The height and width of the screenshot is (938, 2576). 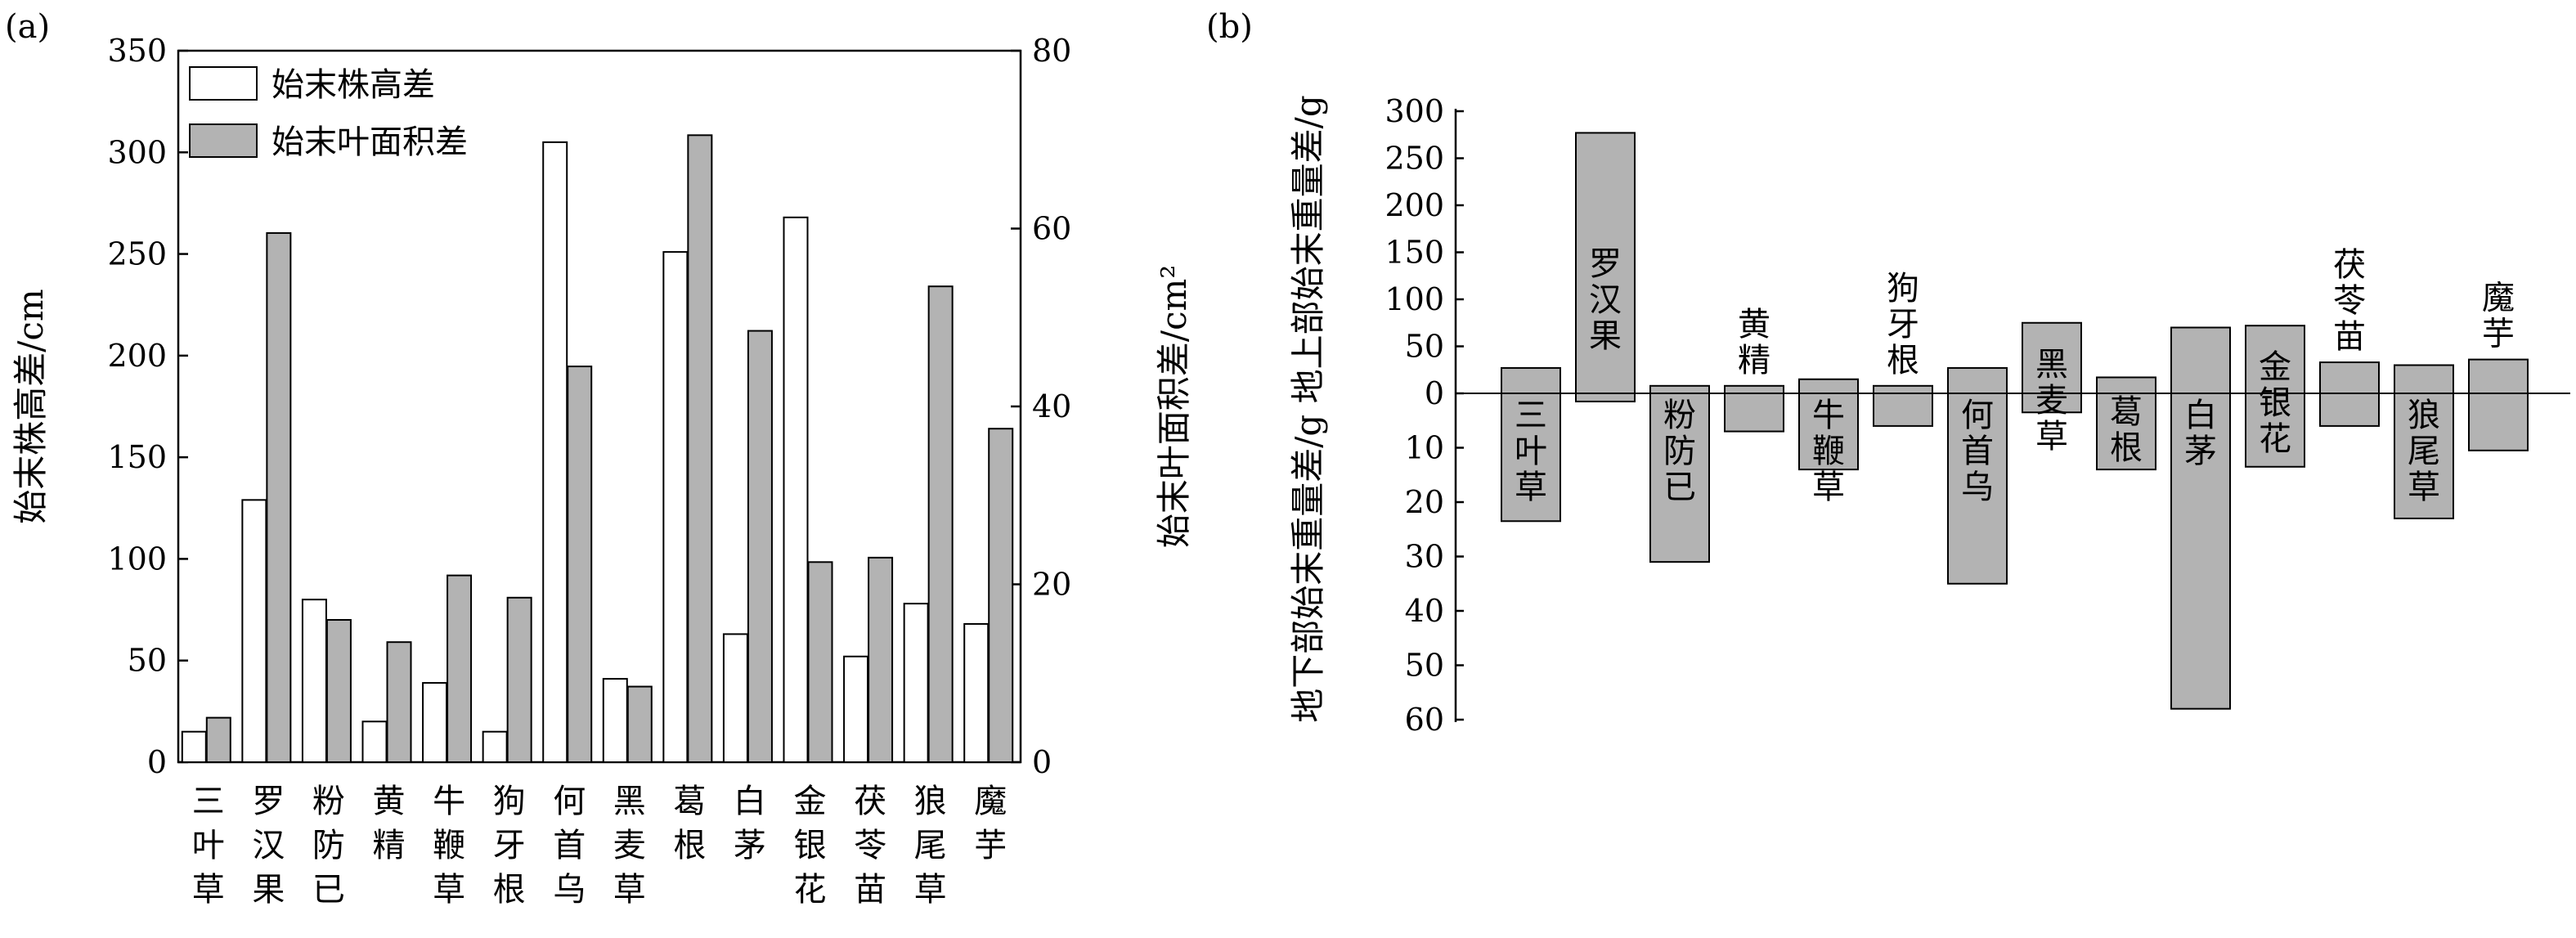 I want to click on category-label: 花, so click(x=810, y=890).